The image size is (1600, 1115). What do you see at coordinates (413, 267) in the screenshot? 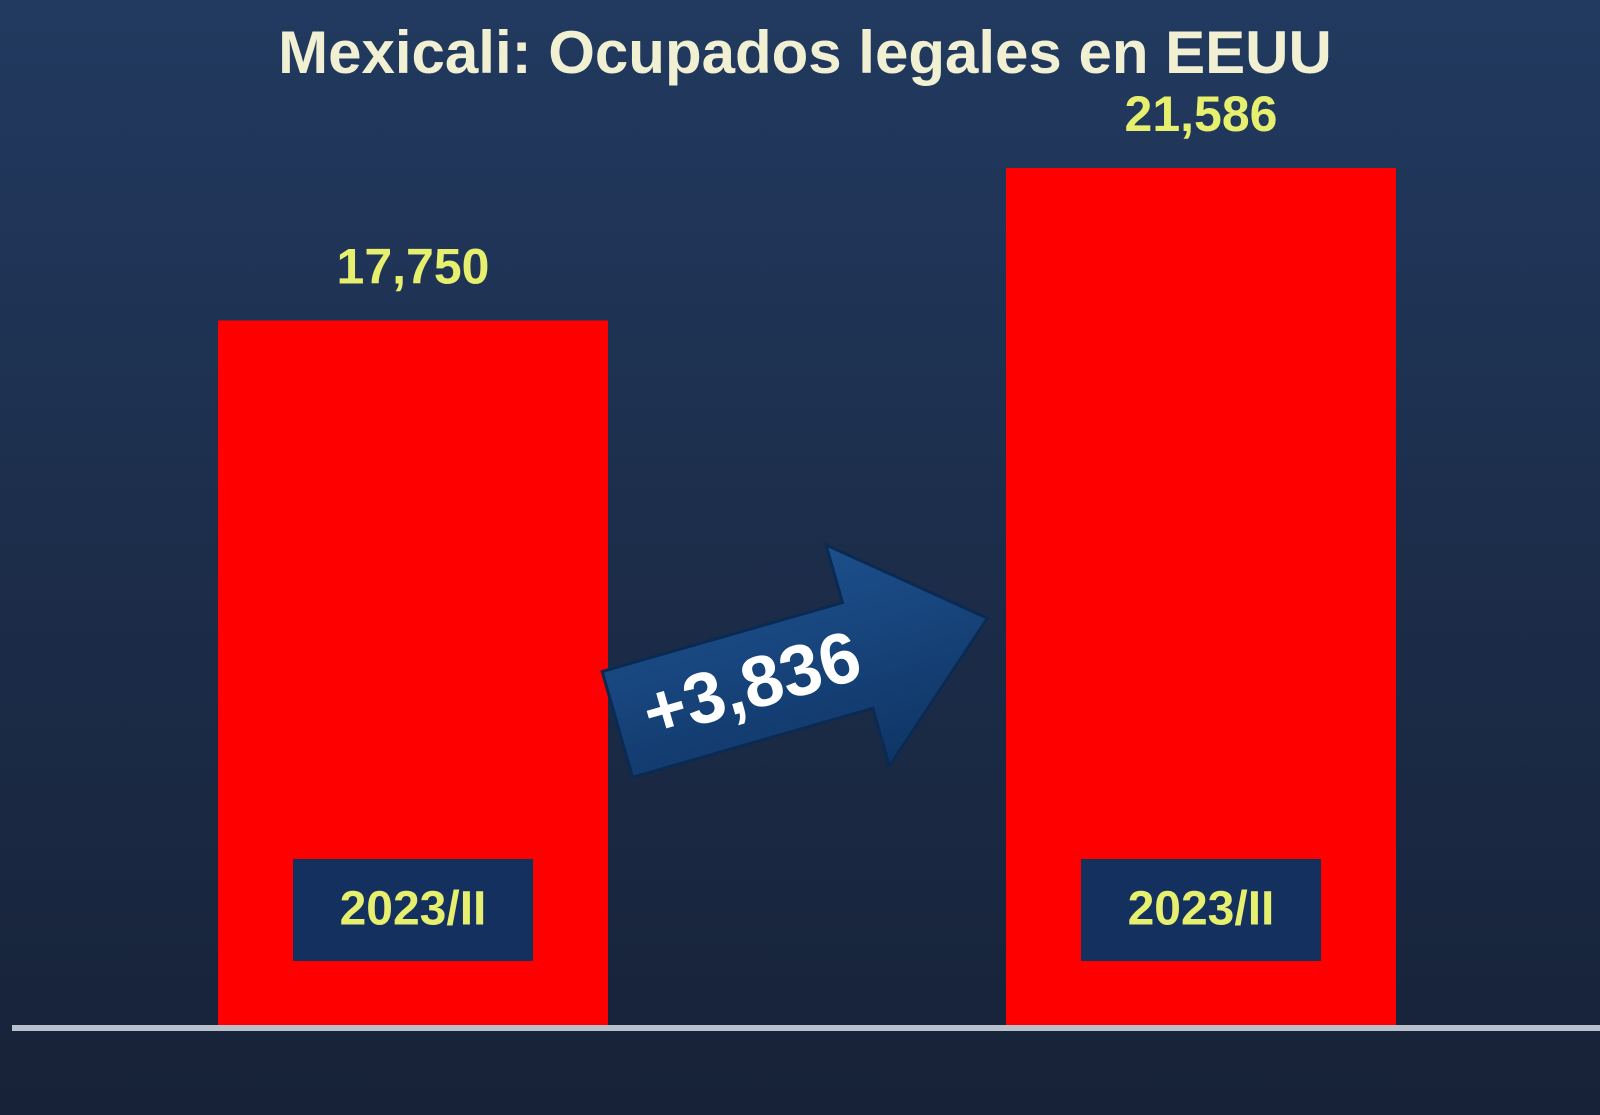
I see `value-label: 17,750` at bounding box center [413, 267].